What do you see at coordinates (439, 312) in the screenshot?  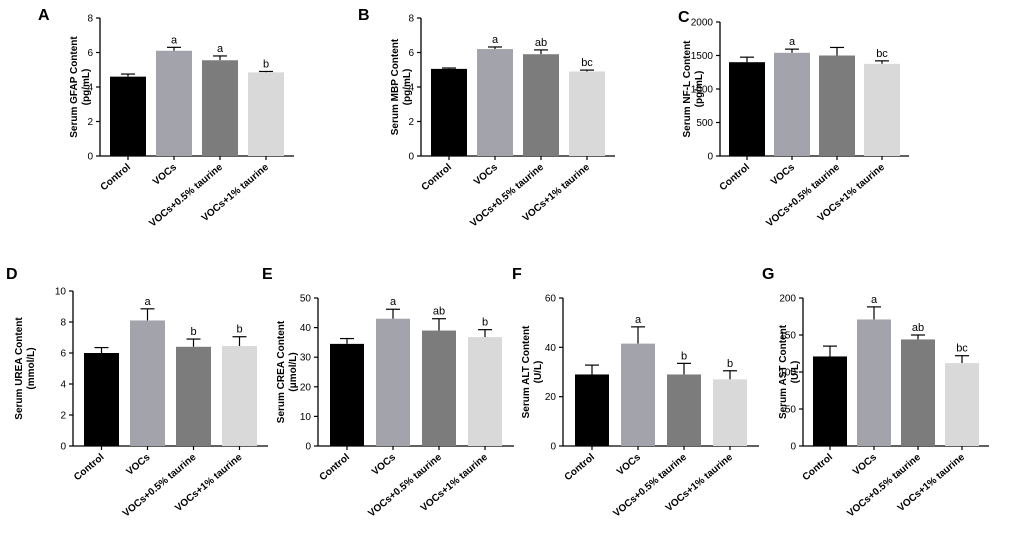 I see `panel-e-sig-label-vocs-0-5-taurine: ab` at bounding box center [439, 312].